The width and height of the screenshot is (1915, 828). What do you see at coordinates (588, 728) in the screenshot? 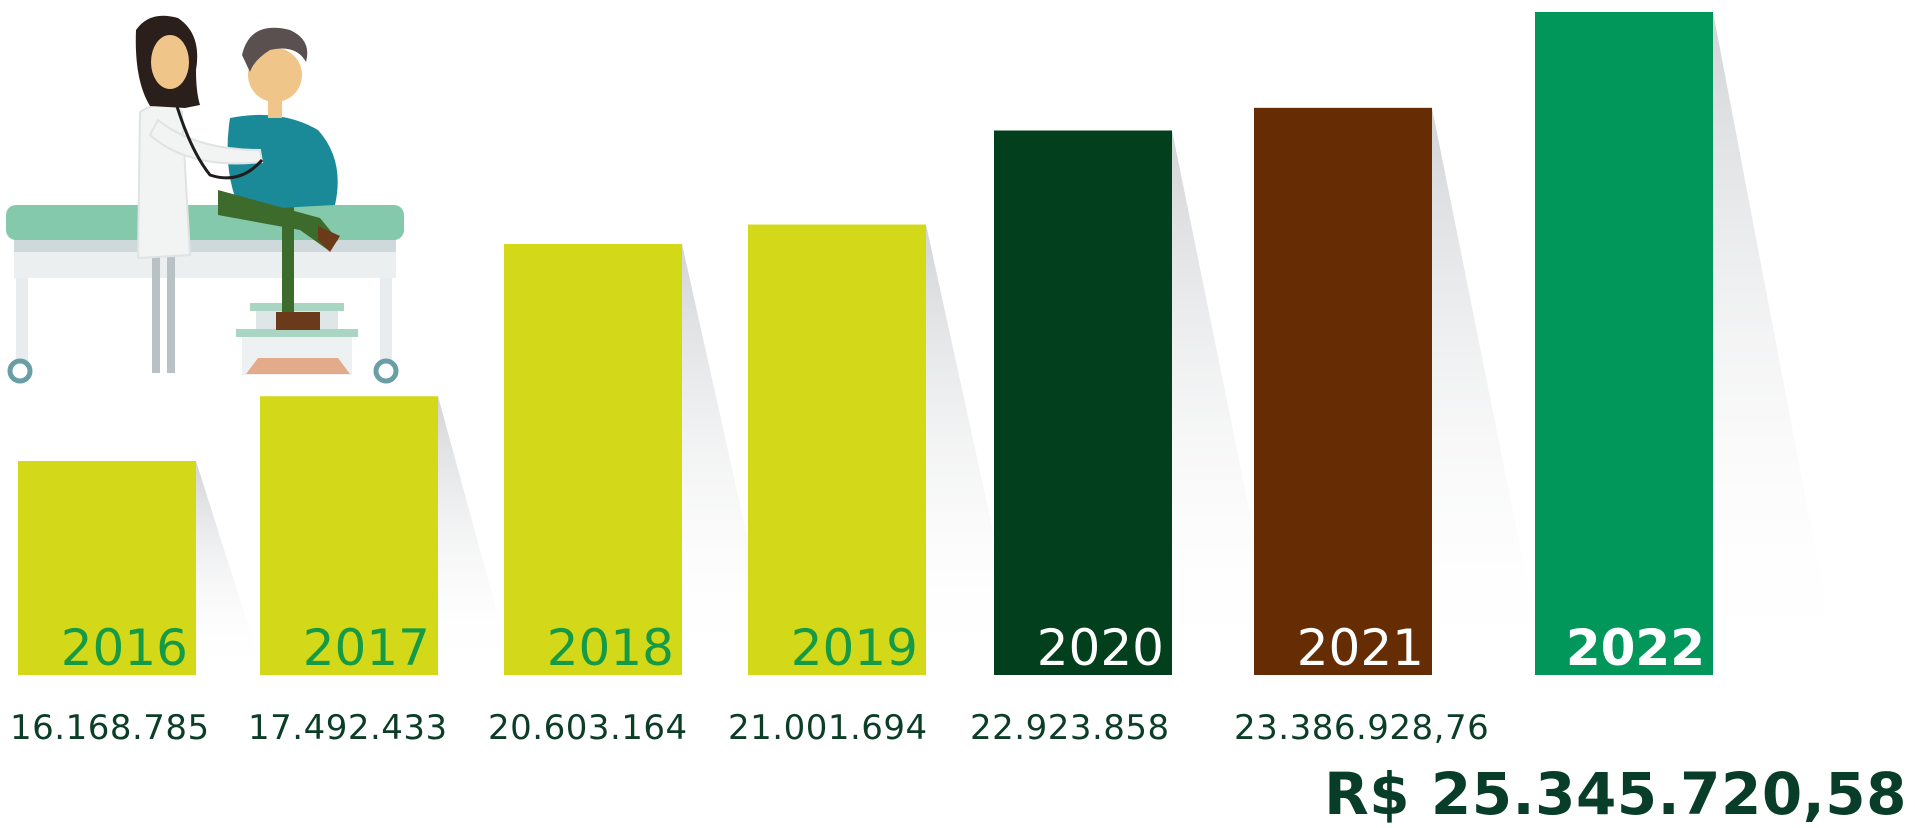
I see `value-label: 20.603.164` at bounding box center [588, 728].